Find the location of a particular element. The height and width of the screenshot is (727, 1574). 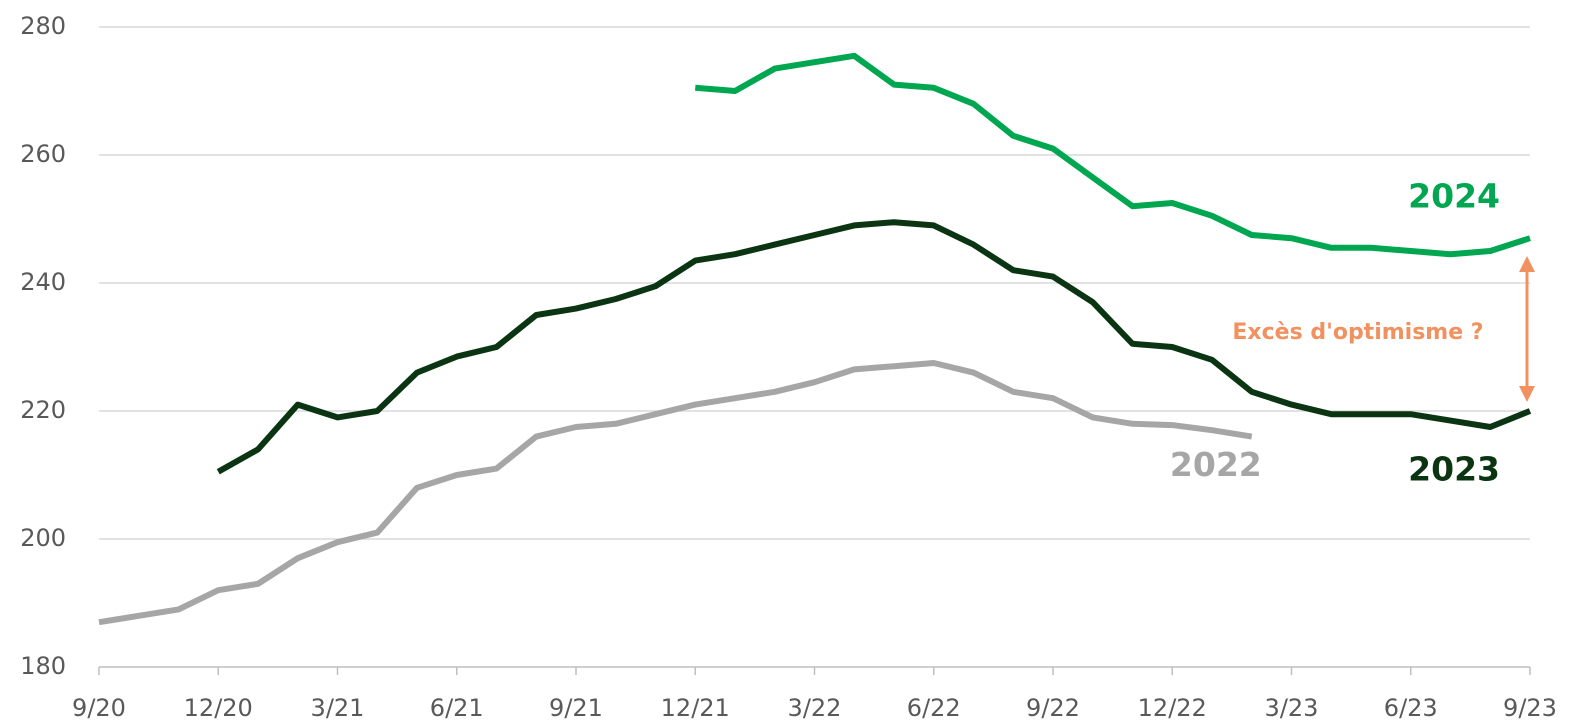

x-tick-label: 9/23 is located at coordinates (1530, 708).